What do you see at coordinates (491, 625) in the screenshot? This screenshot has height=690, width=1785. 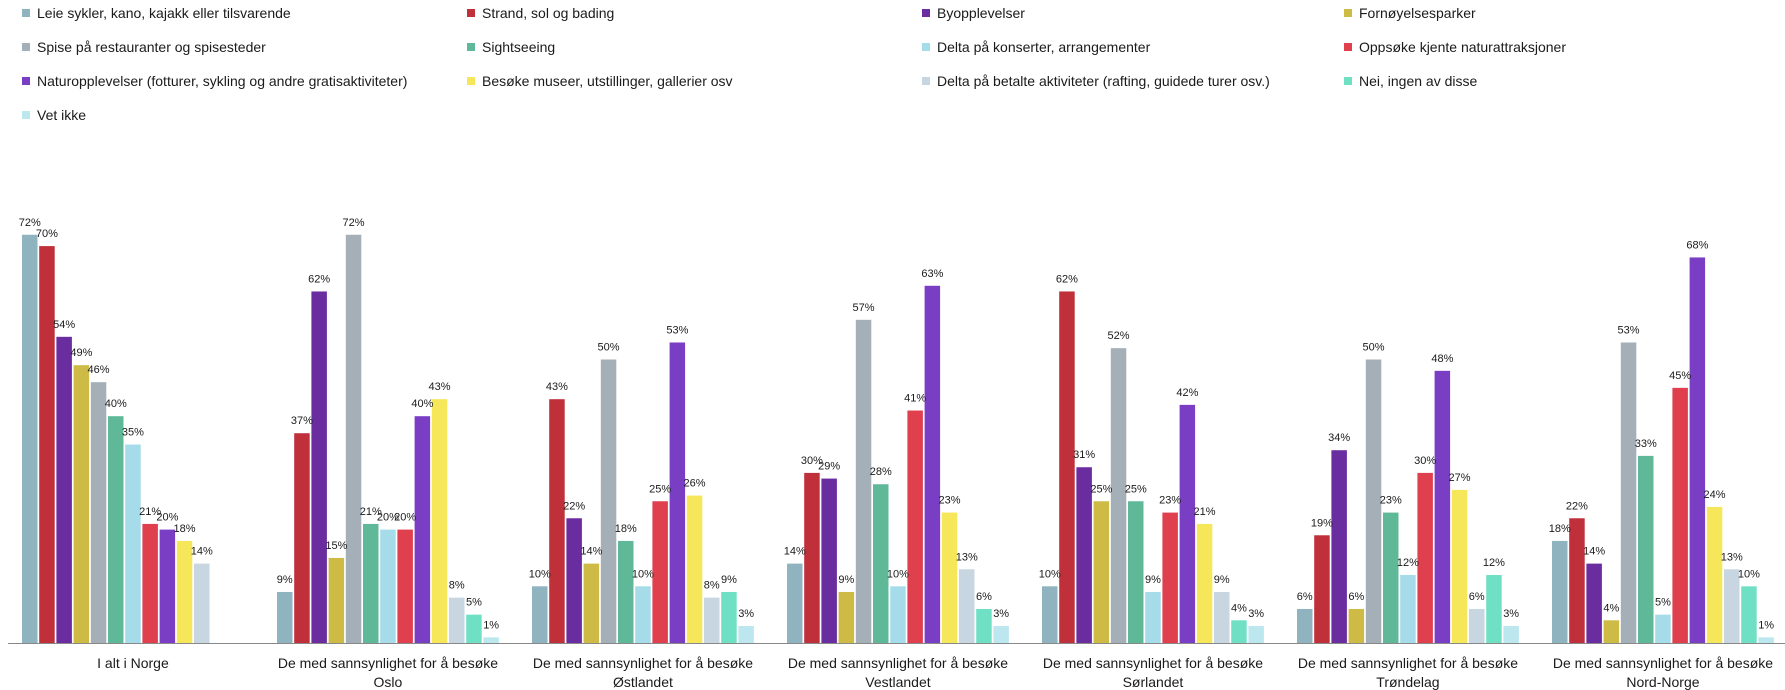 I see `data-label: 1%` at bounding box center [491, 625].